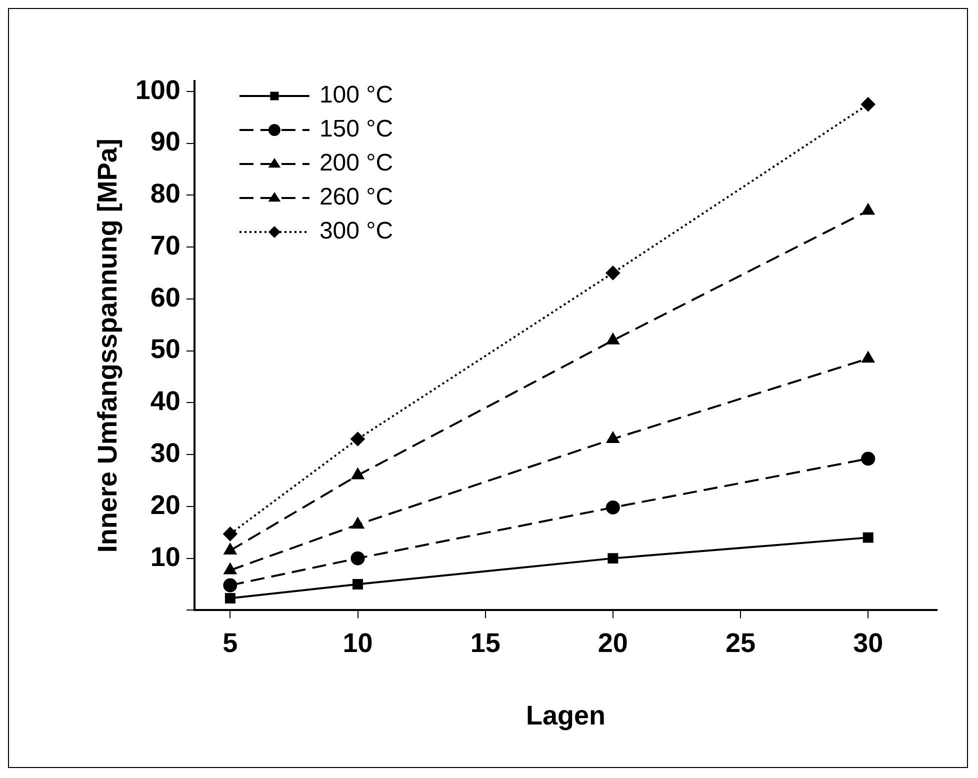  What do you see at coordinates (165, 401) in the screenshot?
I see `y-tick-label: 40` at bounding box center [165, 401].